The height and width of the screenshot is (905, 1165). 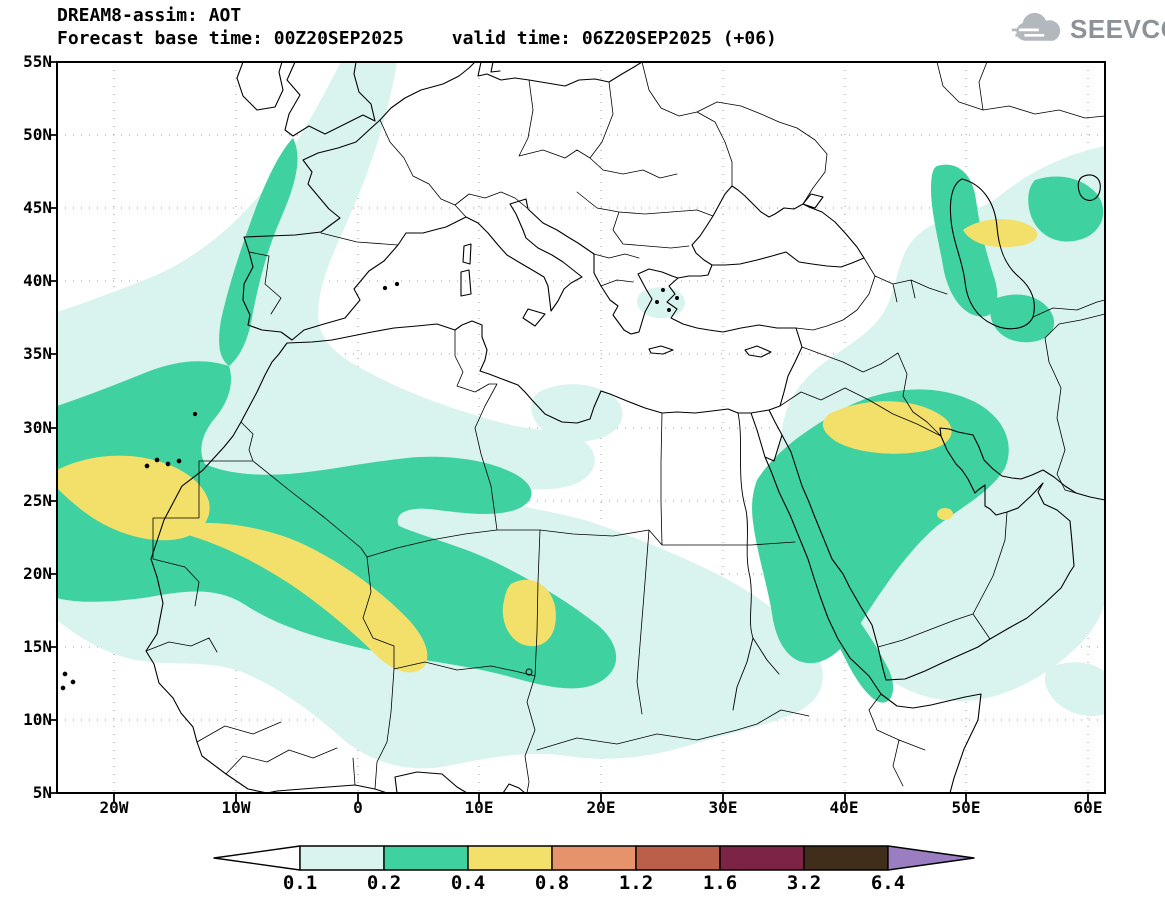 What do you see at coordinates (945, 514) in the screenshot?
I see `aot-region-gulf-spot-high` at bounding box center [945, 514].